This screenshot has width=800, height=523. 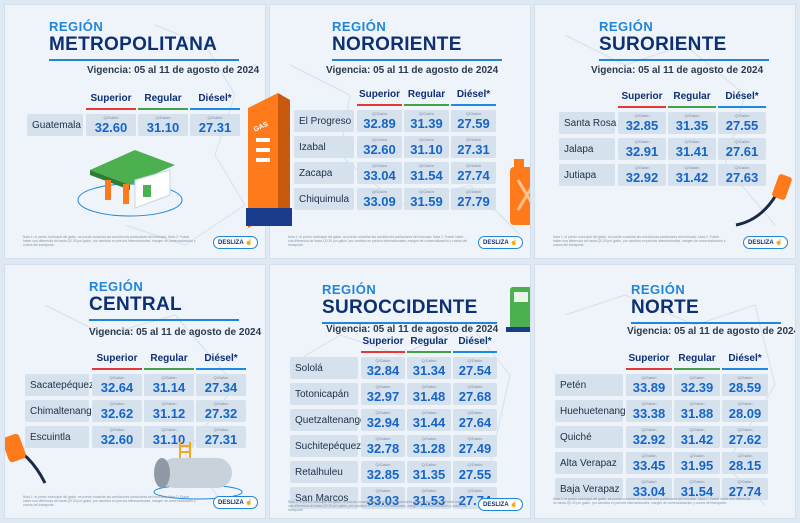 What do you see at coordinates (169, 385) in the screenshot?
I see `price-regular: Q/Galón 31.14` at bounding box center [169, 385].